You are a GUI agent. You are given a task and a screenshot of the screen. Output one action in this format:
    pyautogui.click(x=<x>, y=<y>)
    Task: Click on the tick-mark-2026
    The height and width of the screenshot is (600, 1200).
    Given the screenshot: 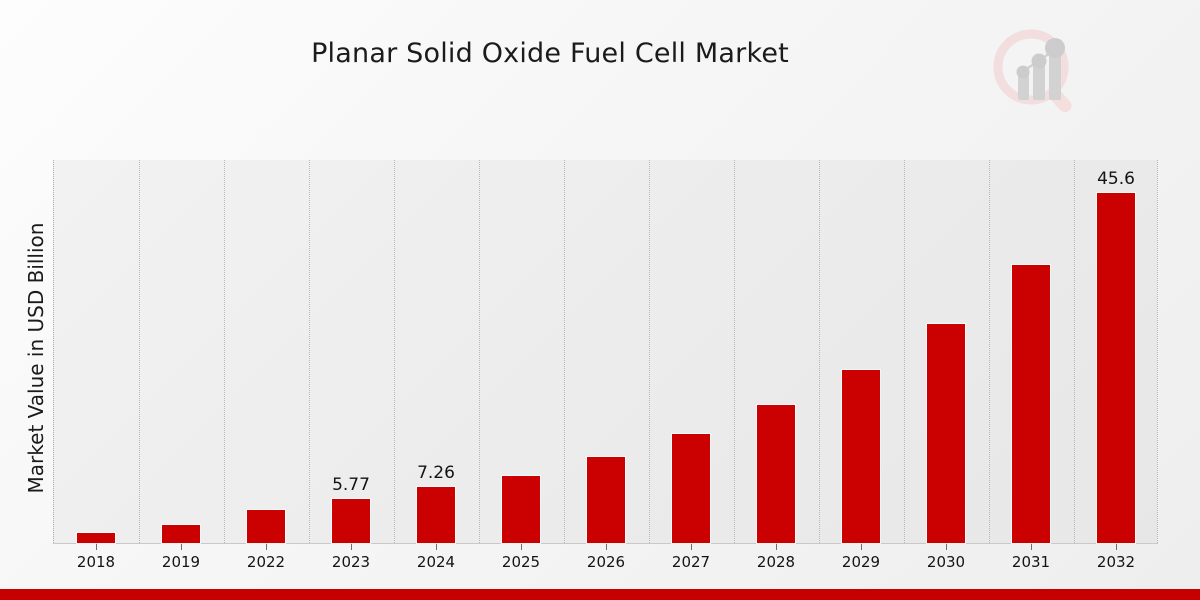 What is the action you would take?
    pyautogui.click(x=606, y=546)
    